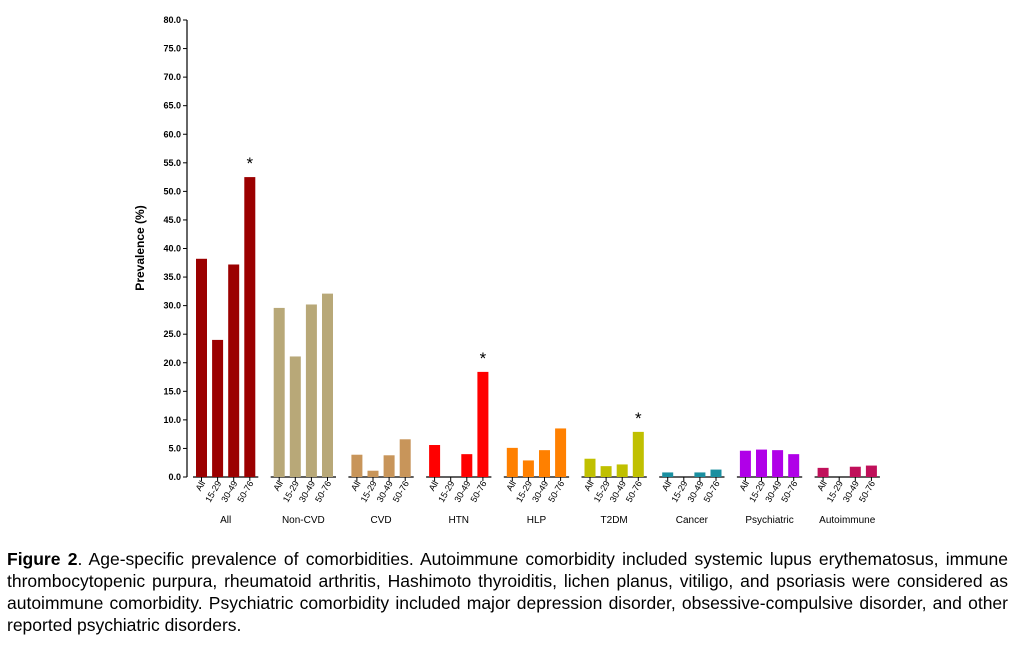 The height and width of the screenshot is (646, 1015). I want to click on y-tick-label-15: 75.0, so click(172, 49).